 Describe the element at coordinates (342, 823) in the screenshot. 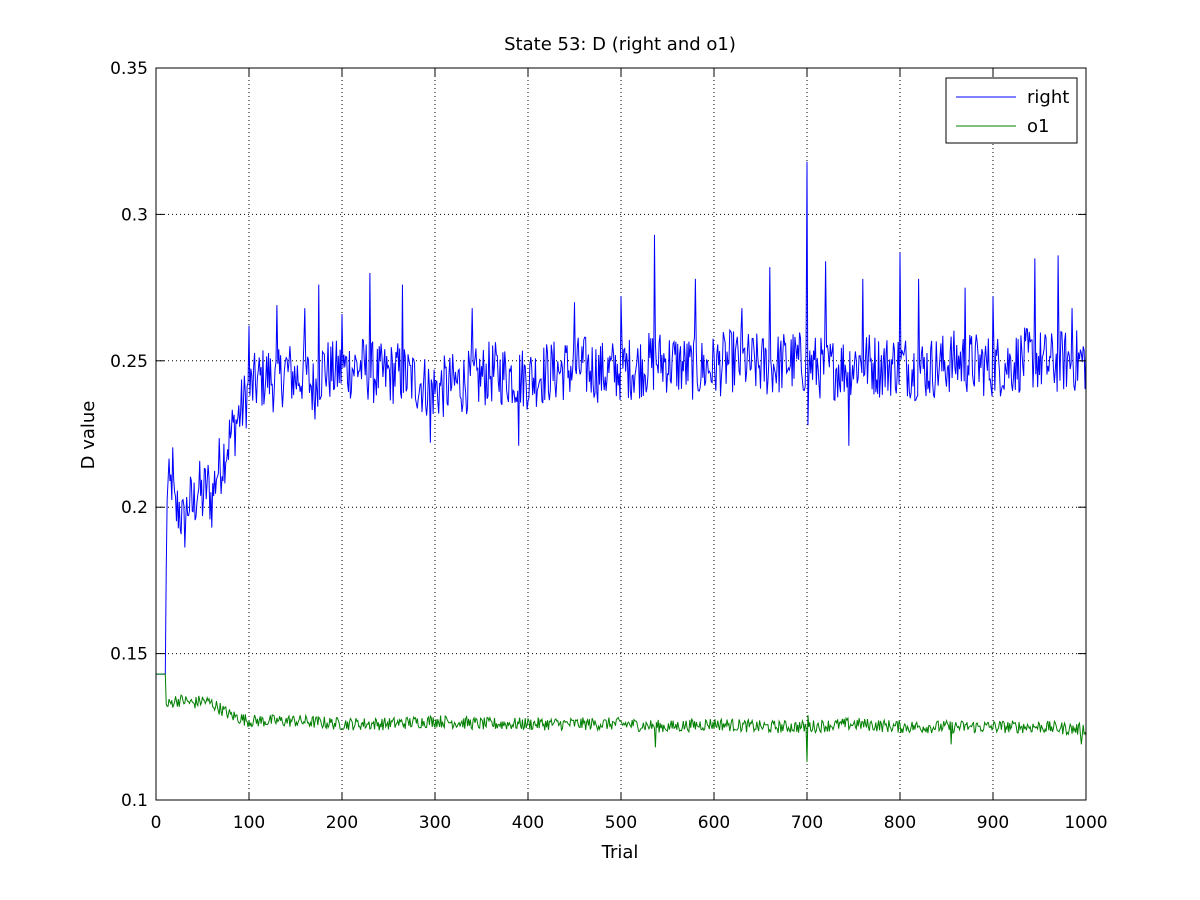

I see `x-tick-label: 200` at that location.